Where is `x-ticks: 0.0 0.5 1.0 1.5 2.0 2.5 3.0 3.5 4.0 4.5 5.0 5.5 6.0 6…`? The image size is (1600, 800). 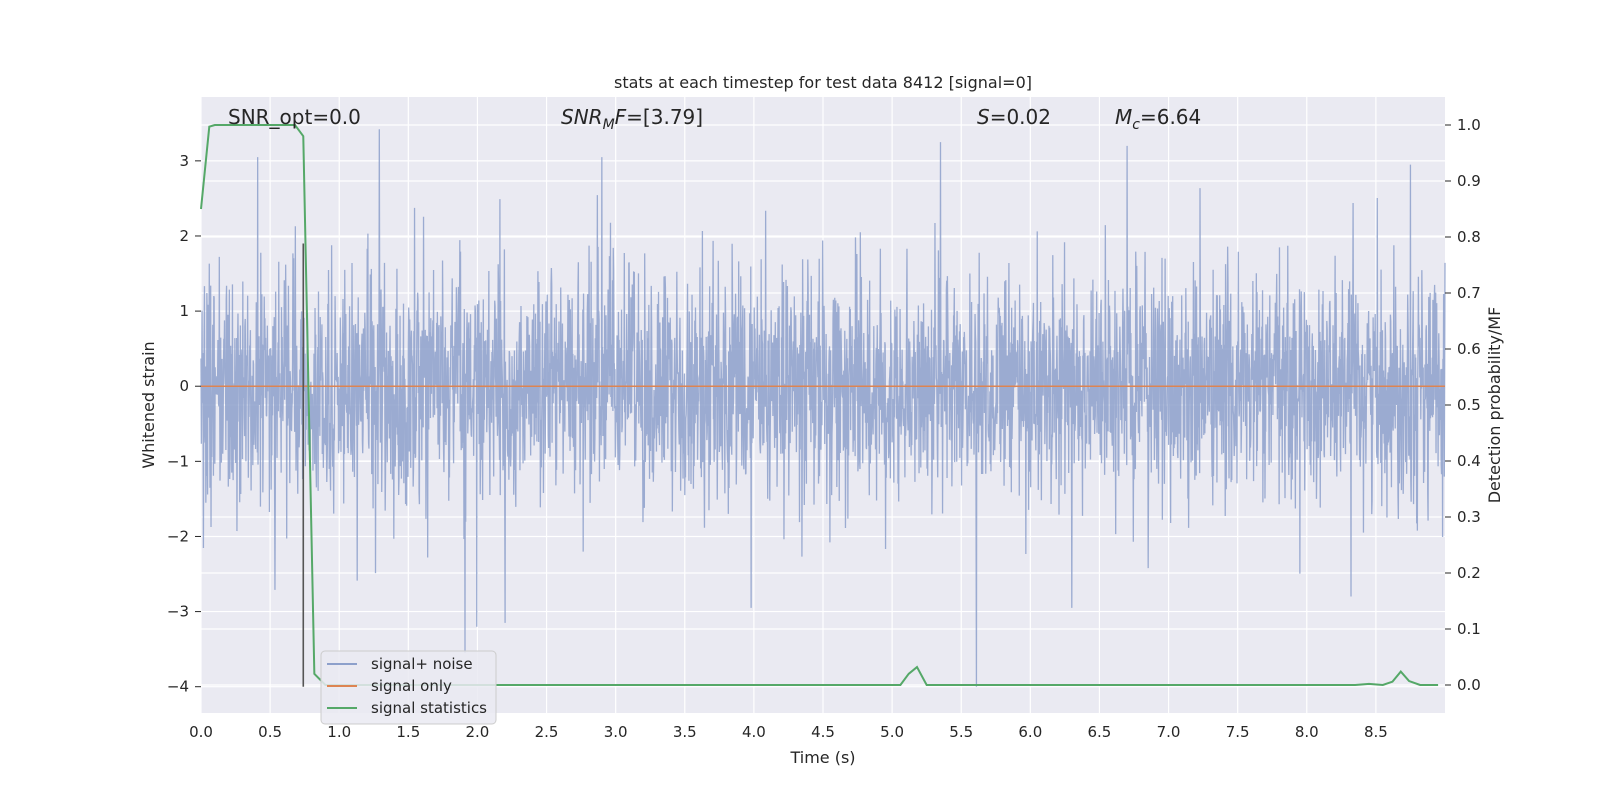
x-ticks: 0.0 0.5 1.0 1.5 2.0 2.5 3.0 3.5 4.0 4.5 5.0 5.5 6.0 6… is located at coordinates (788, 732).